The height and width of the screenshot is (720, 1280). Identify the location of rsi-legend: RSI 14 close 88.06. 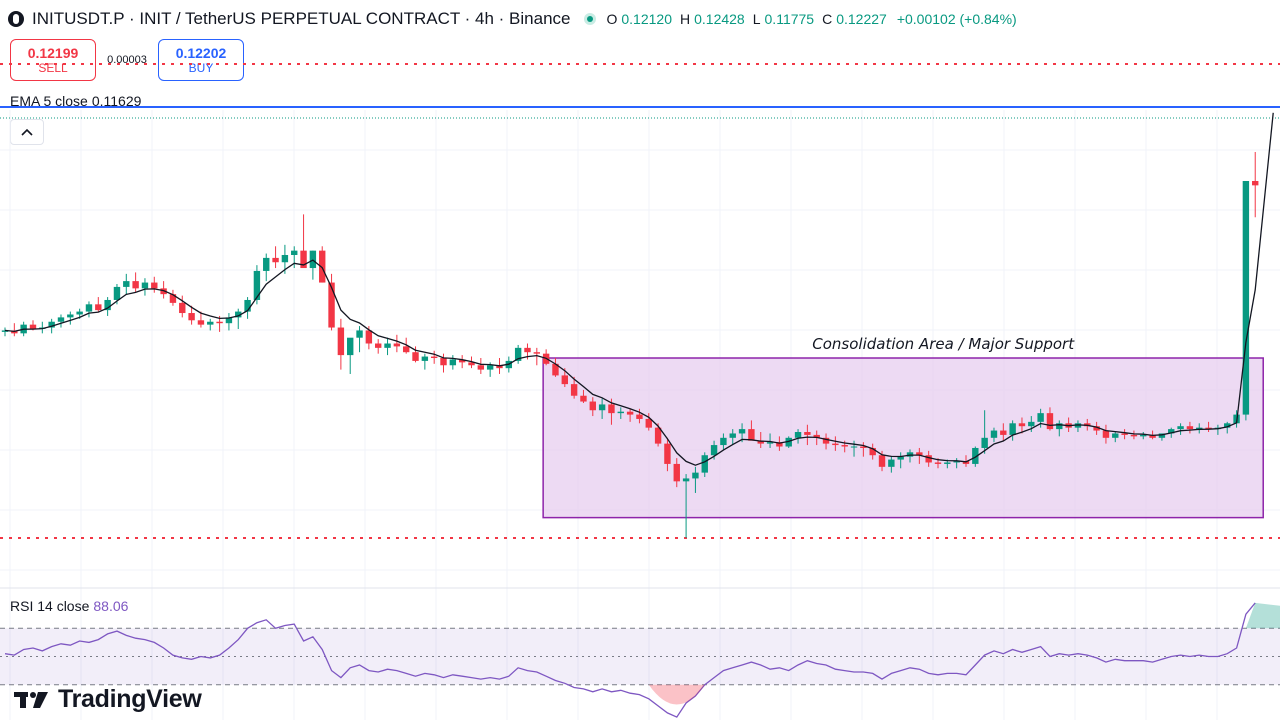
(69, 606).